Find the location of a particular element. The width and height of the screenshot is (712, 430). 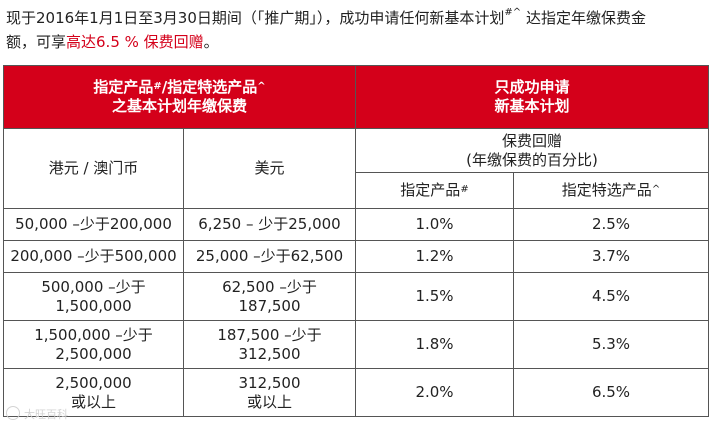

cell-selected: 2.5% is located at coordinates (611, 224).